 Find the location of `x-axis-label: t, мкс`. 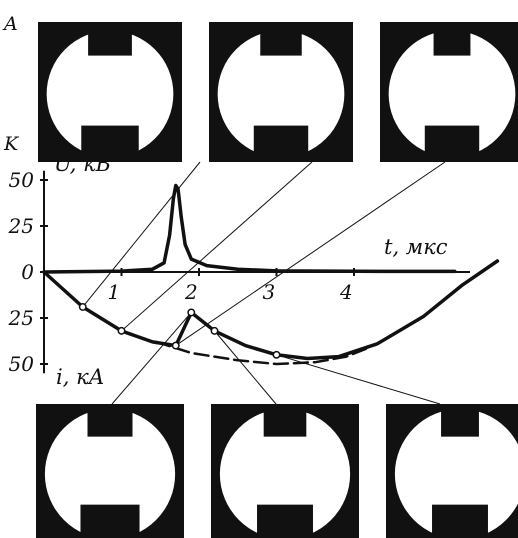

x-axis-label: t, мкс is located at coordinates (416, 247).